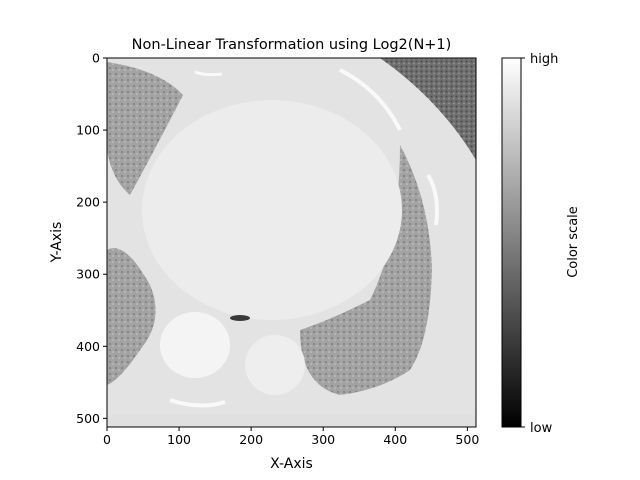 This screenshot has height=480, width=640. I want to click on x-tick-label: 0, so click(107, 439).